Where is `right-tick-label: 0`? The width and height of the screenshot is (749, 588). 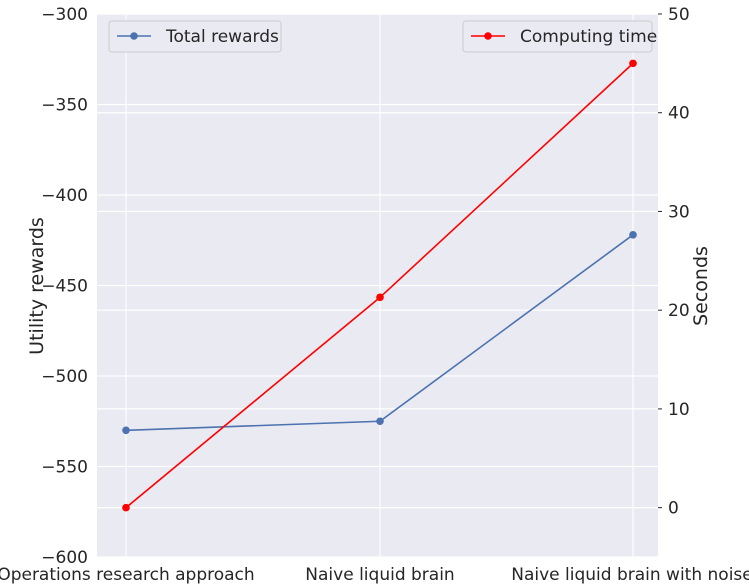 right-tick-label: 0 is located at coordinates (673, 509).